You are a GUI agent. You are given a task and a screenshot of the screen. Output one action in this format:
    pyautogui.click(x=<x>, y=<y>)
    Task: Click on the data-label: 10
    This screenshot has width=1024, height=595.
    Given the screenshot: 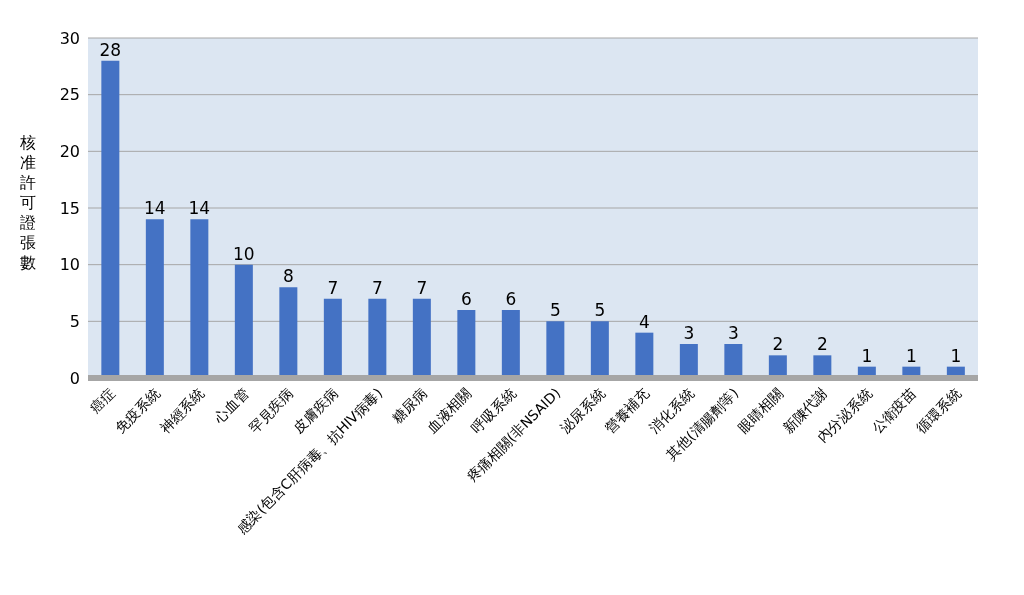 What is the action you would take?
    pyautogui.click(x=244, y=253)
    